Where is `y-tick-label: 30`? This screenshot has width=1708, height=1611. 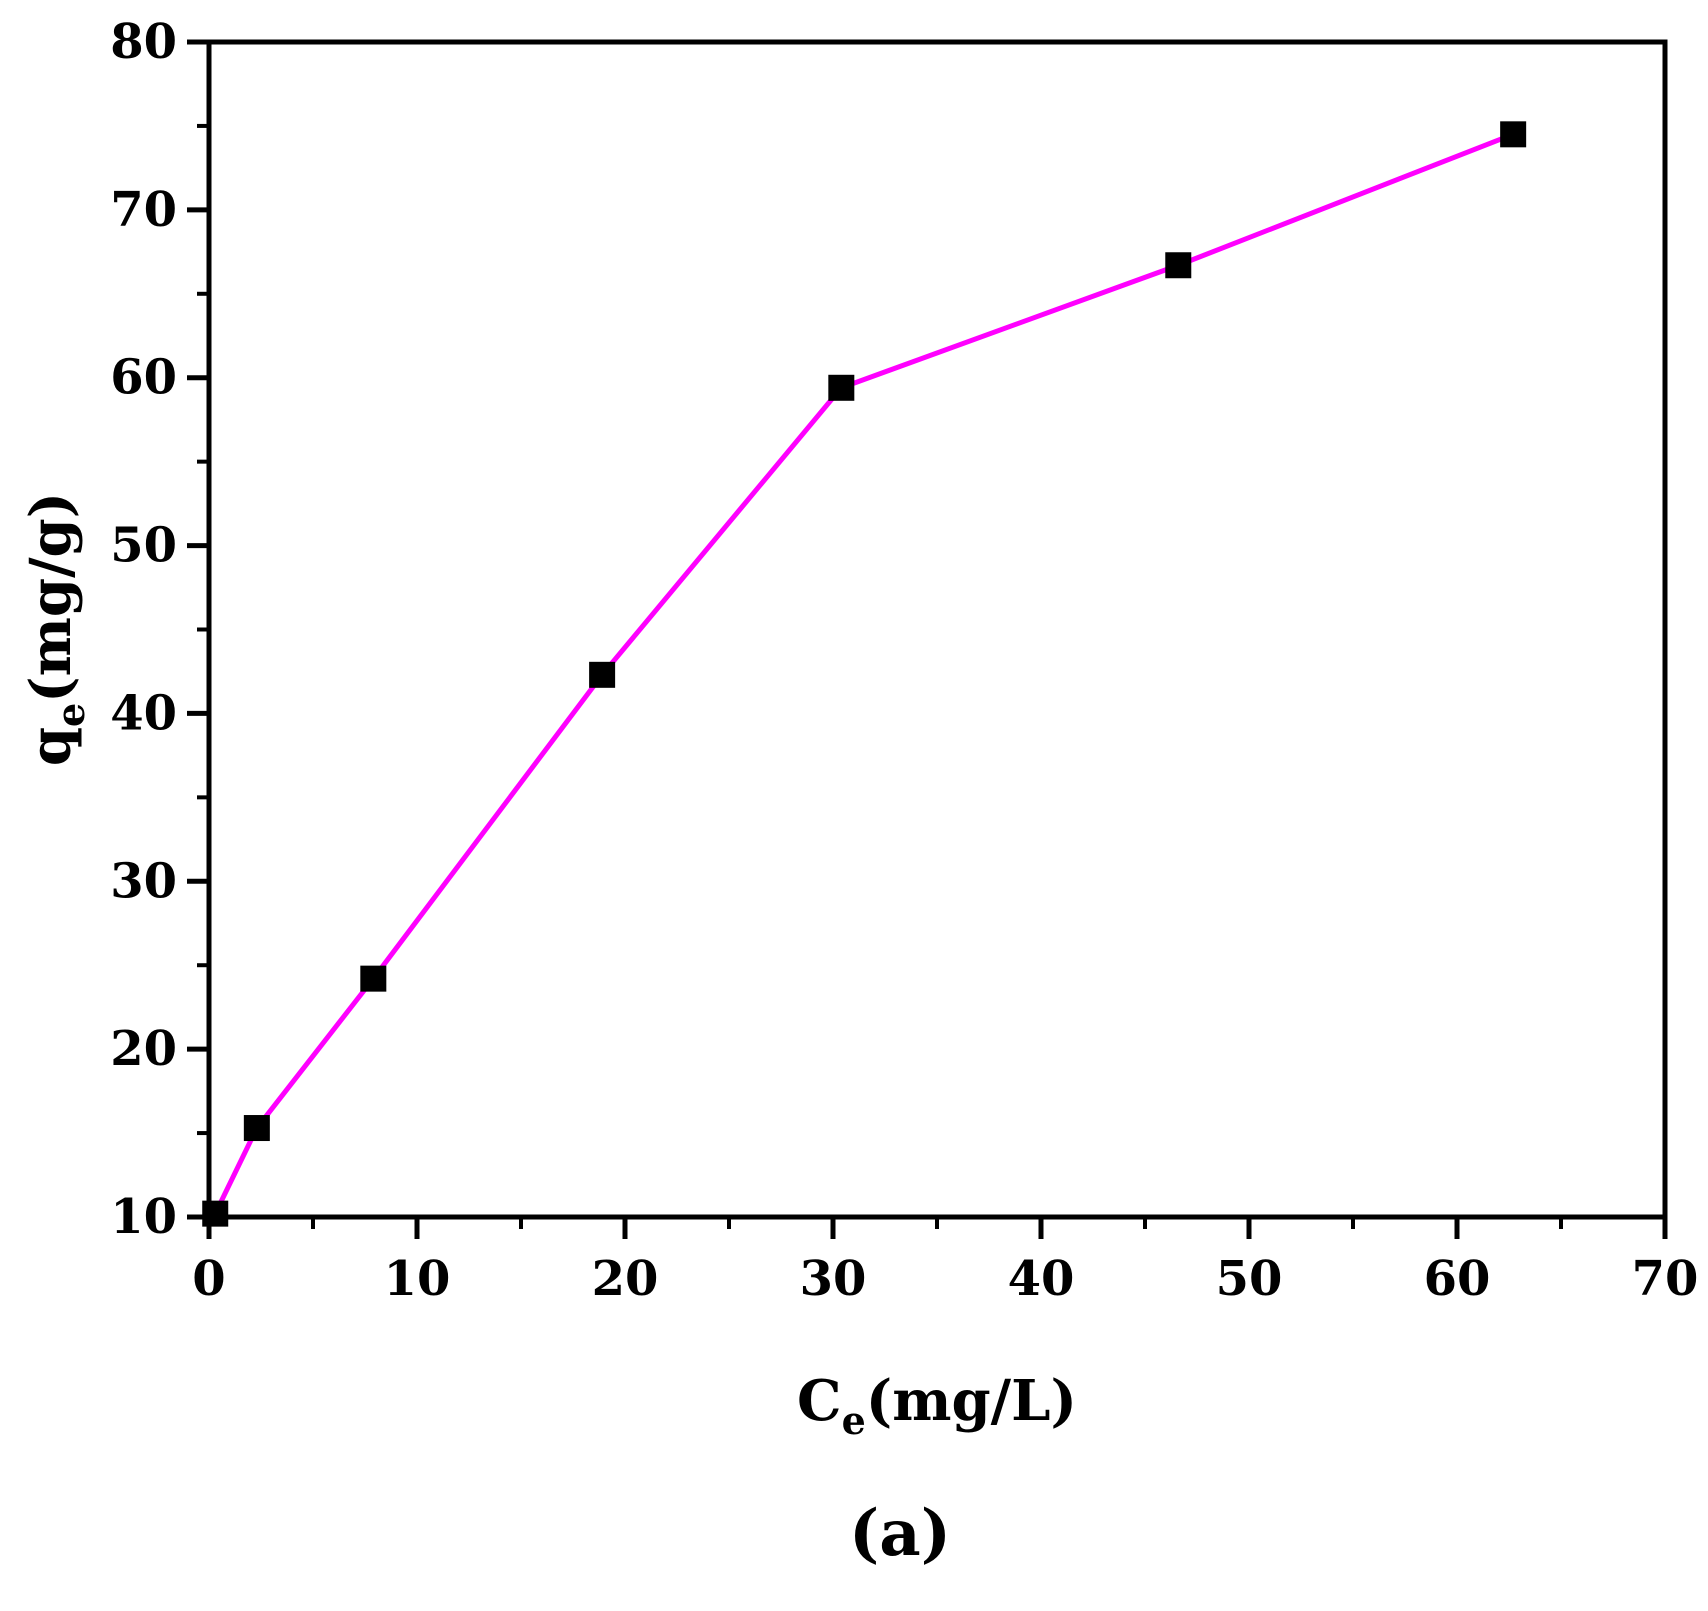
y-tick-label: 30 is located at coordinates (143, 881).